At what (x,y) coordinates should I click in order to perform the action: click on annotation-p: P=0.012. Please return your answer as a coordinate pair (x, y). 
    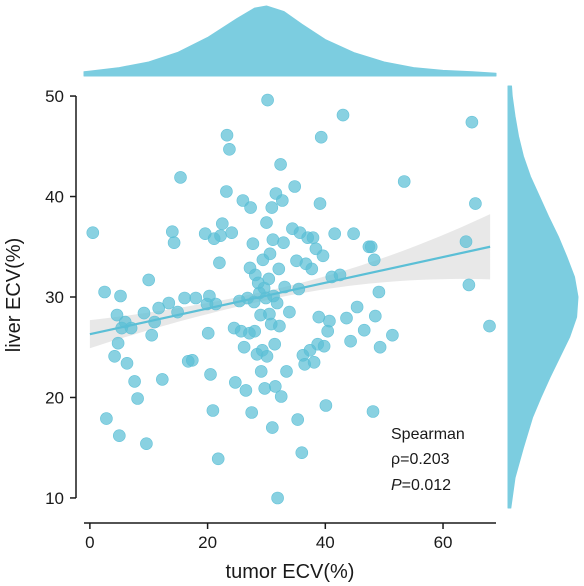
    Looking at the image, I should click on (421, 485).